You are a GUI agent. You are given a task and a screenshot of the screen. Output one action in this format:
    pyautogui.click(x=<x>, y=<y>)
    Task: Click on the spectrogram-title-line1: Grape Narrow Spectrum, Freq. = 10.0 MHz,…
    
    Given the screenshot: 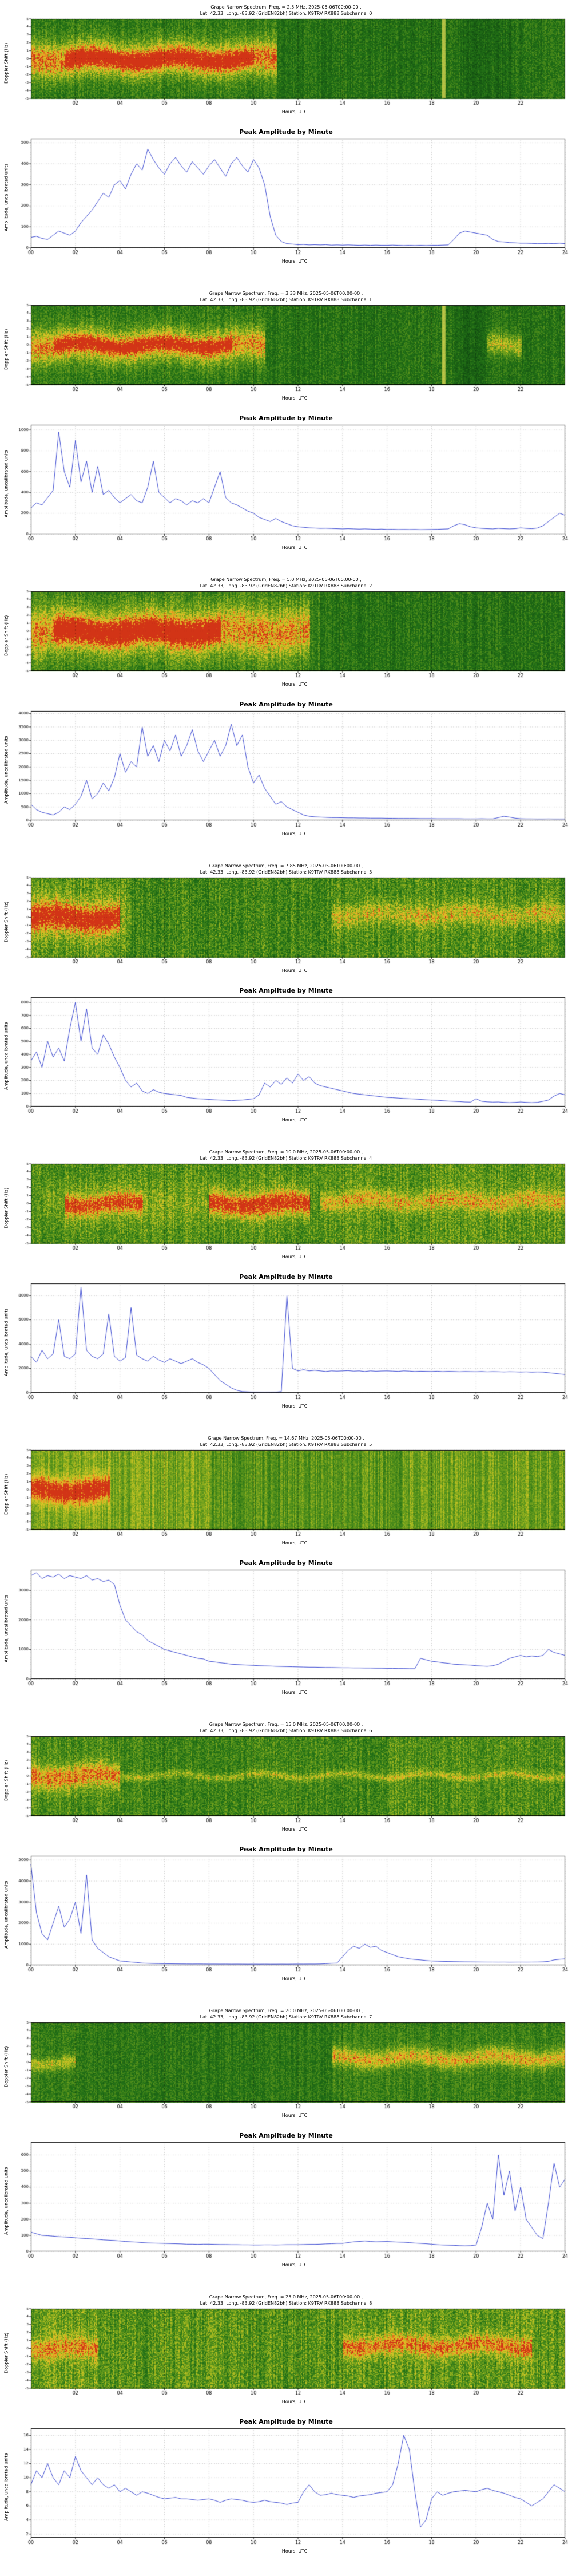 What is the action you would take?
    pyautogui.click(x=286, y=1152)
    